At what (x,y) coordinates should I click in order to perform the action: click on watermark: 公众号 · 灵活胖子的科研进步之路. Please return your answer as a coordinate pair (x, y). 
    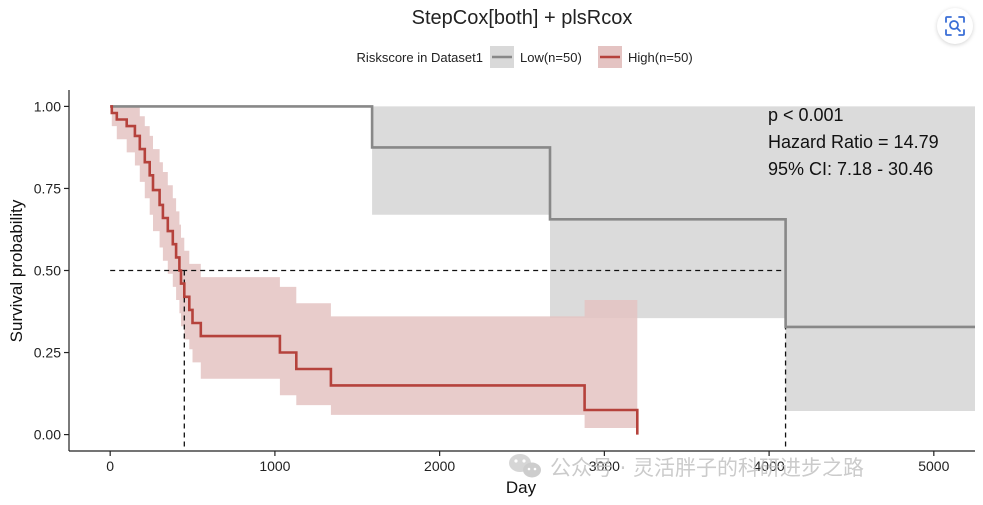
    Looking at the image, I should click on (686, 467).